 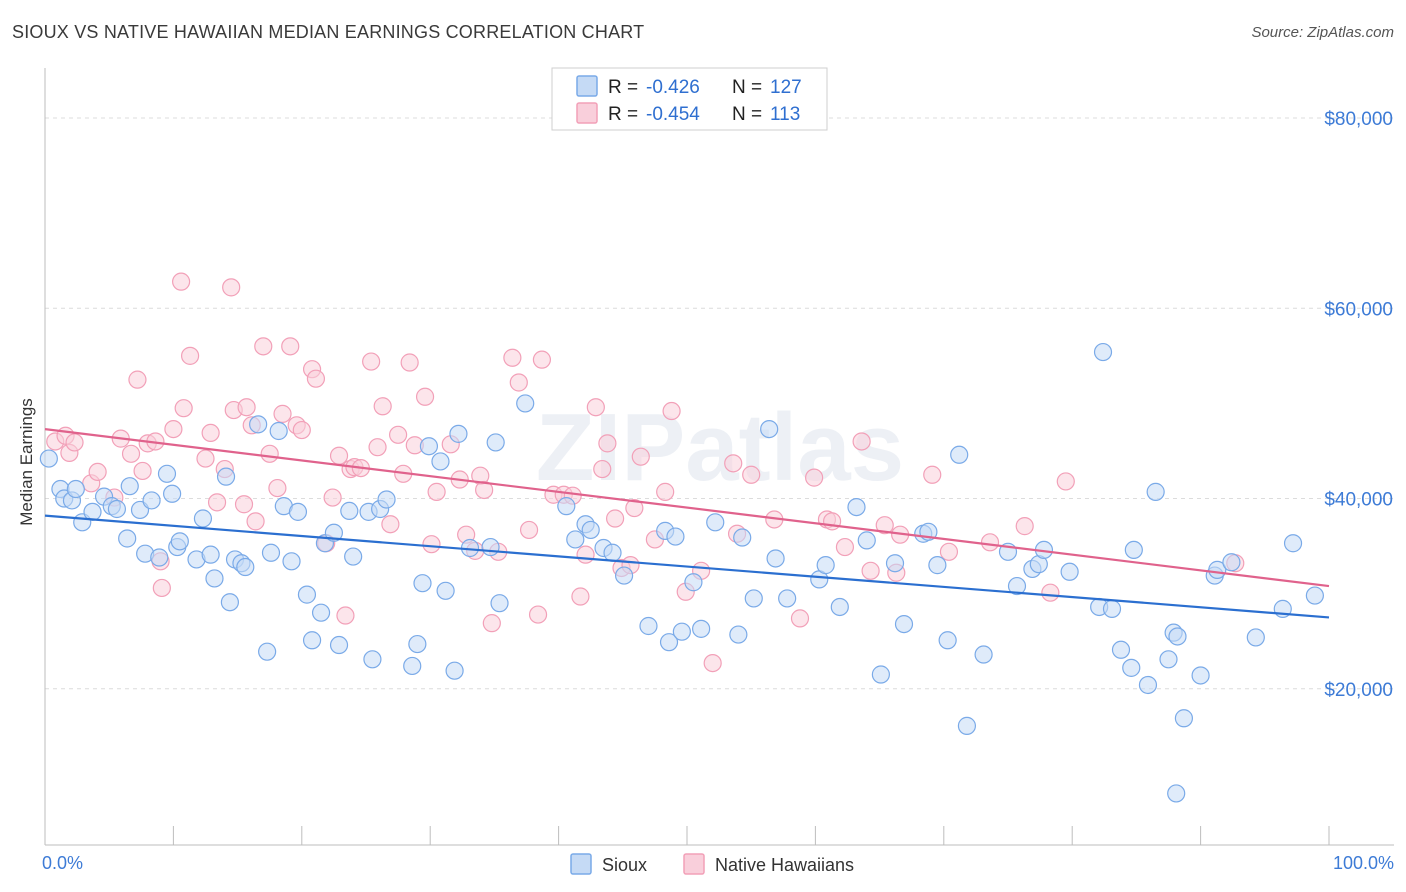 What do you see at coordinates (587, 86) in the screenshot?
I see `legend-swatch-sioux` at bounding box center [587, 86].